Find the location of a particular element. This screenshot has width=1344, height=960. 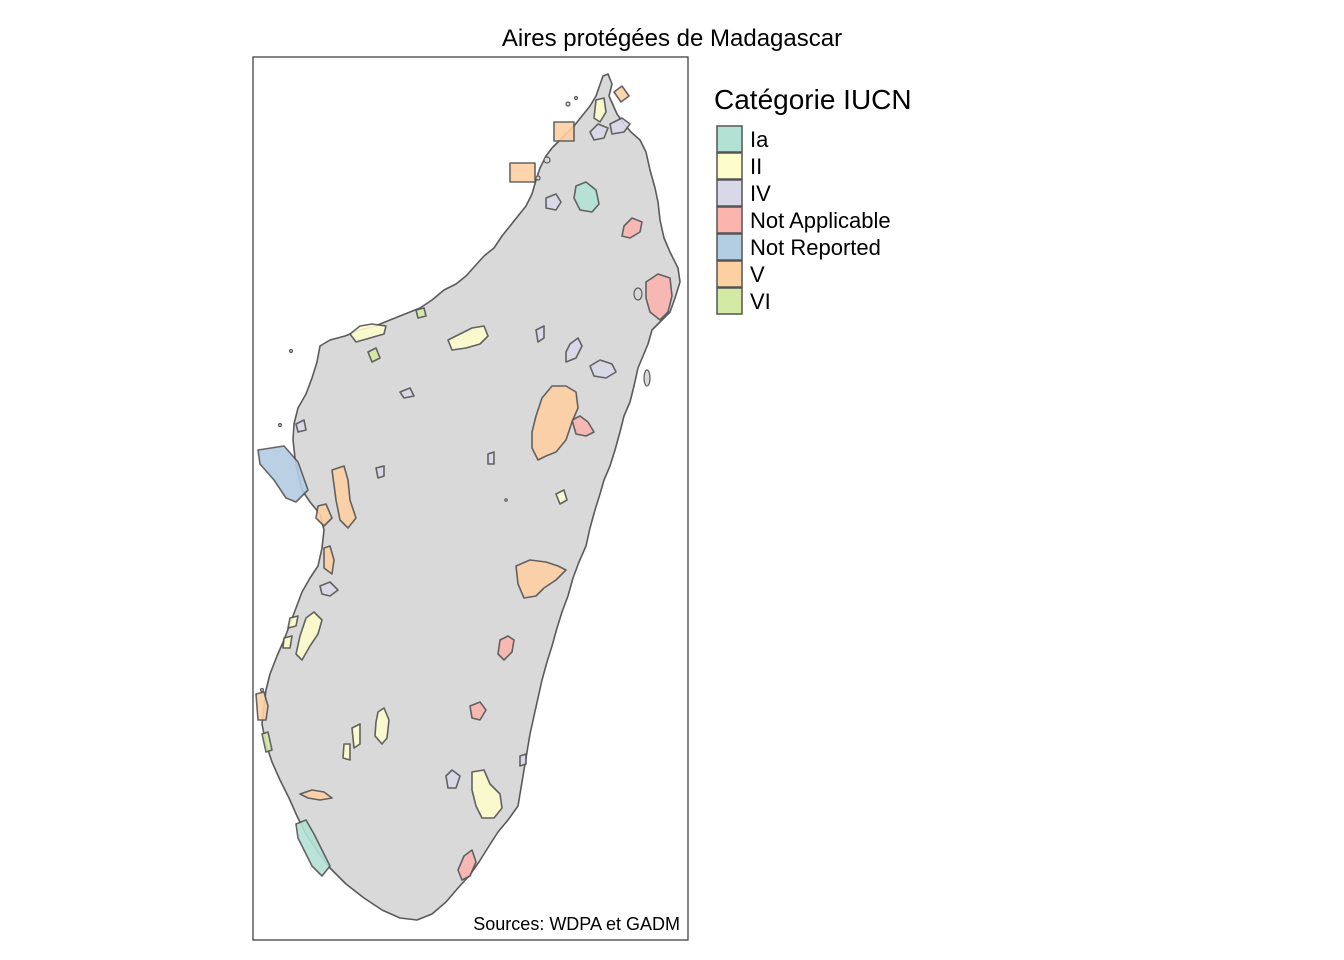

legend-label: Ia is located at coordinates (759, 139).